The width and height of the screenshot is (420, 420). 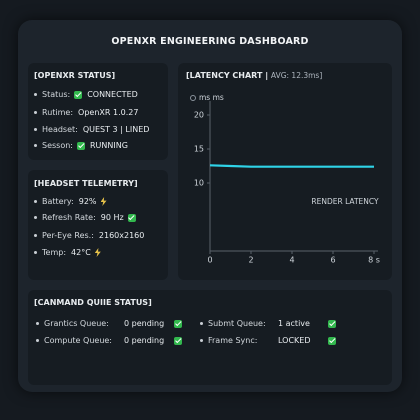 I want to click on x-tick-label: 2, so click(x=250, y=260).